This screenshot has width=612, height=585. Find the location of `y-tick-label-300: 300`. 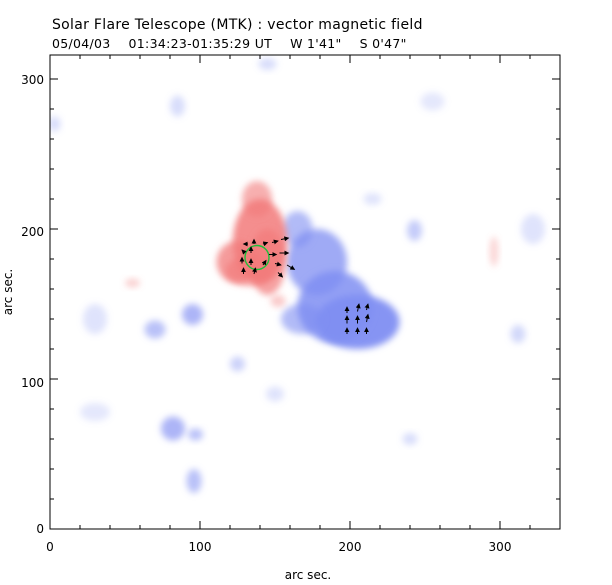

y-tick-label-300: 300 is located at coordinates (32, 80).